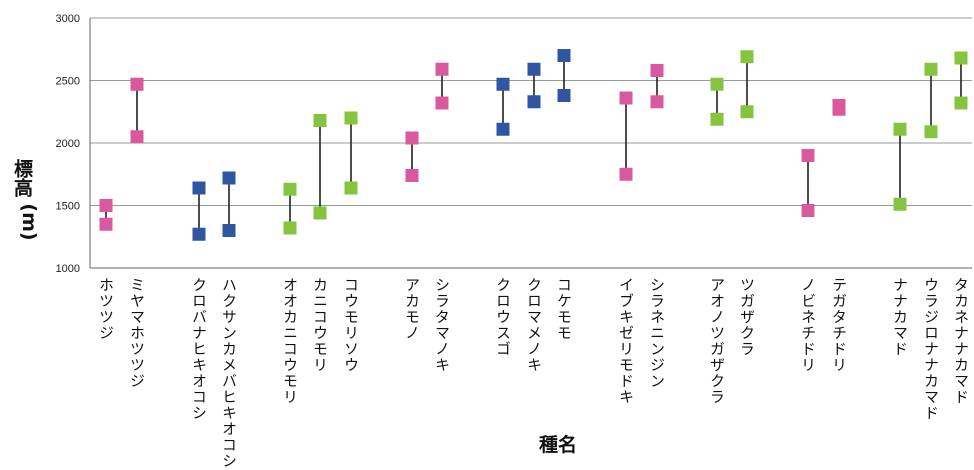  Describe the element at coordinates (900, 317) in the screenshot. I see `category-label: ナナカマド` at that location.